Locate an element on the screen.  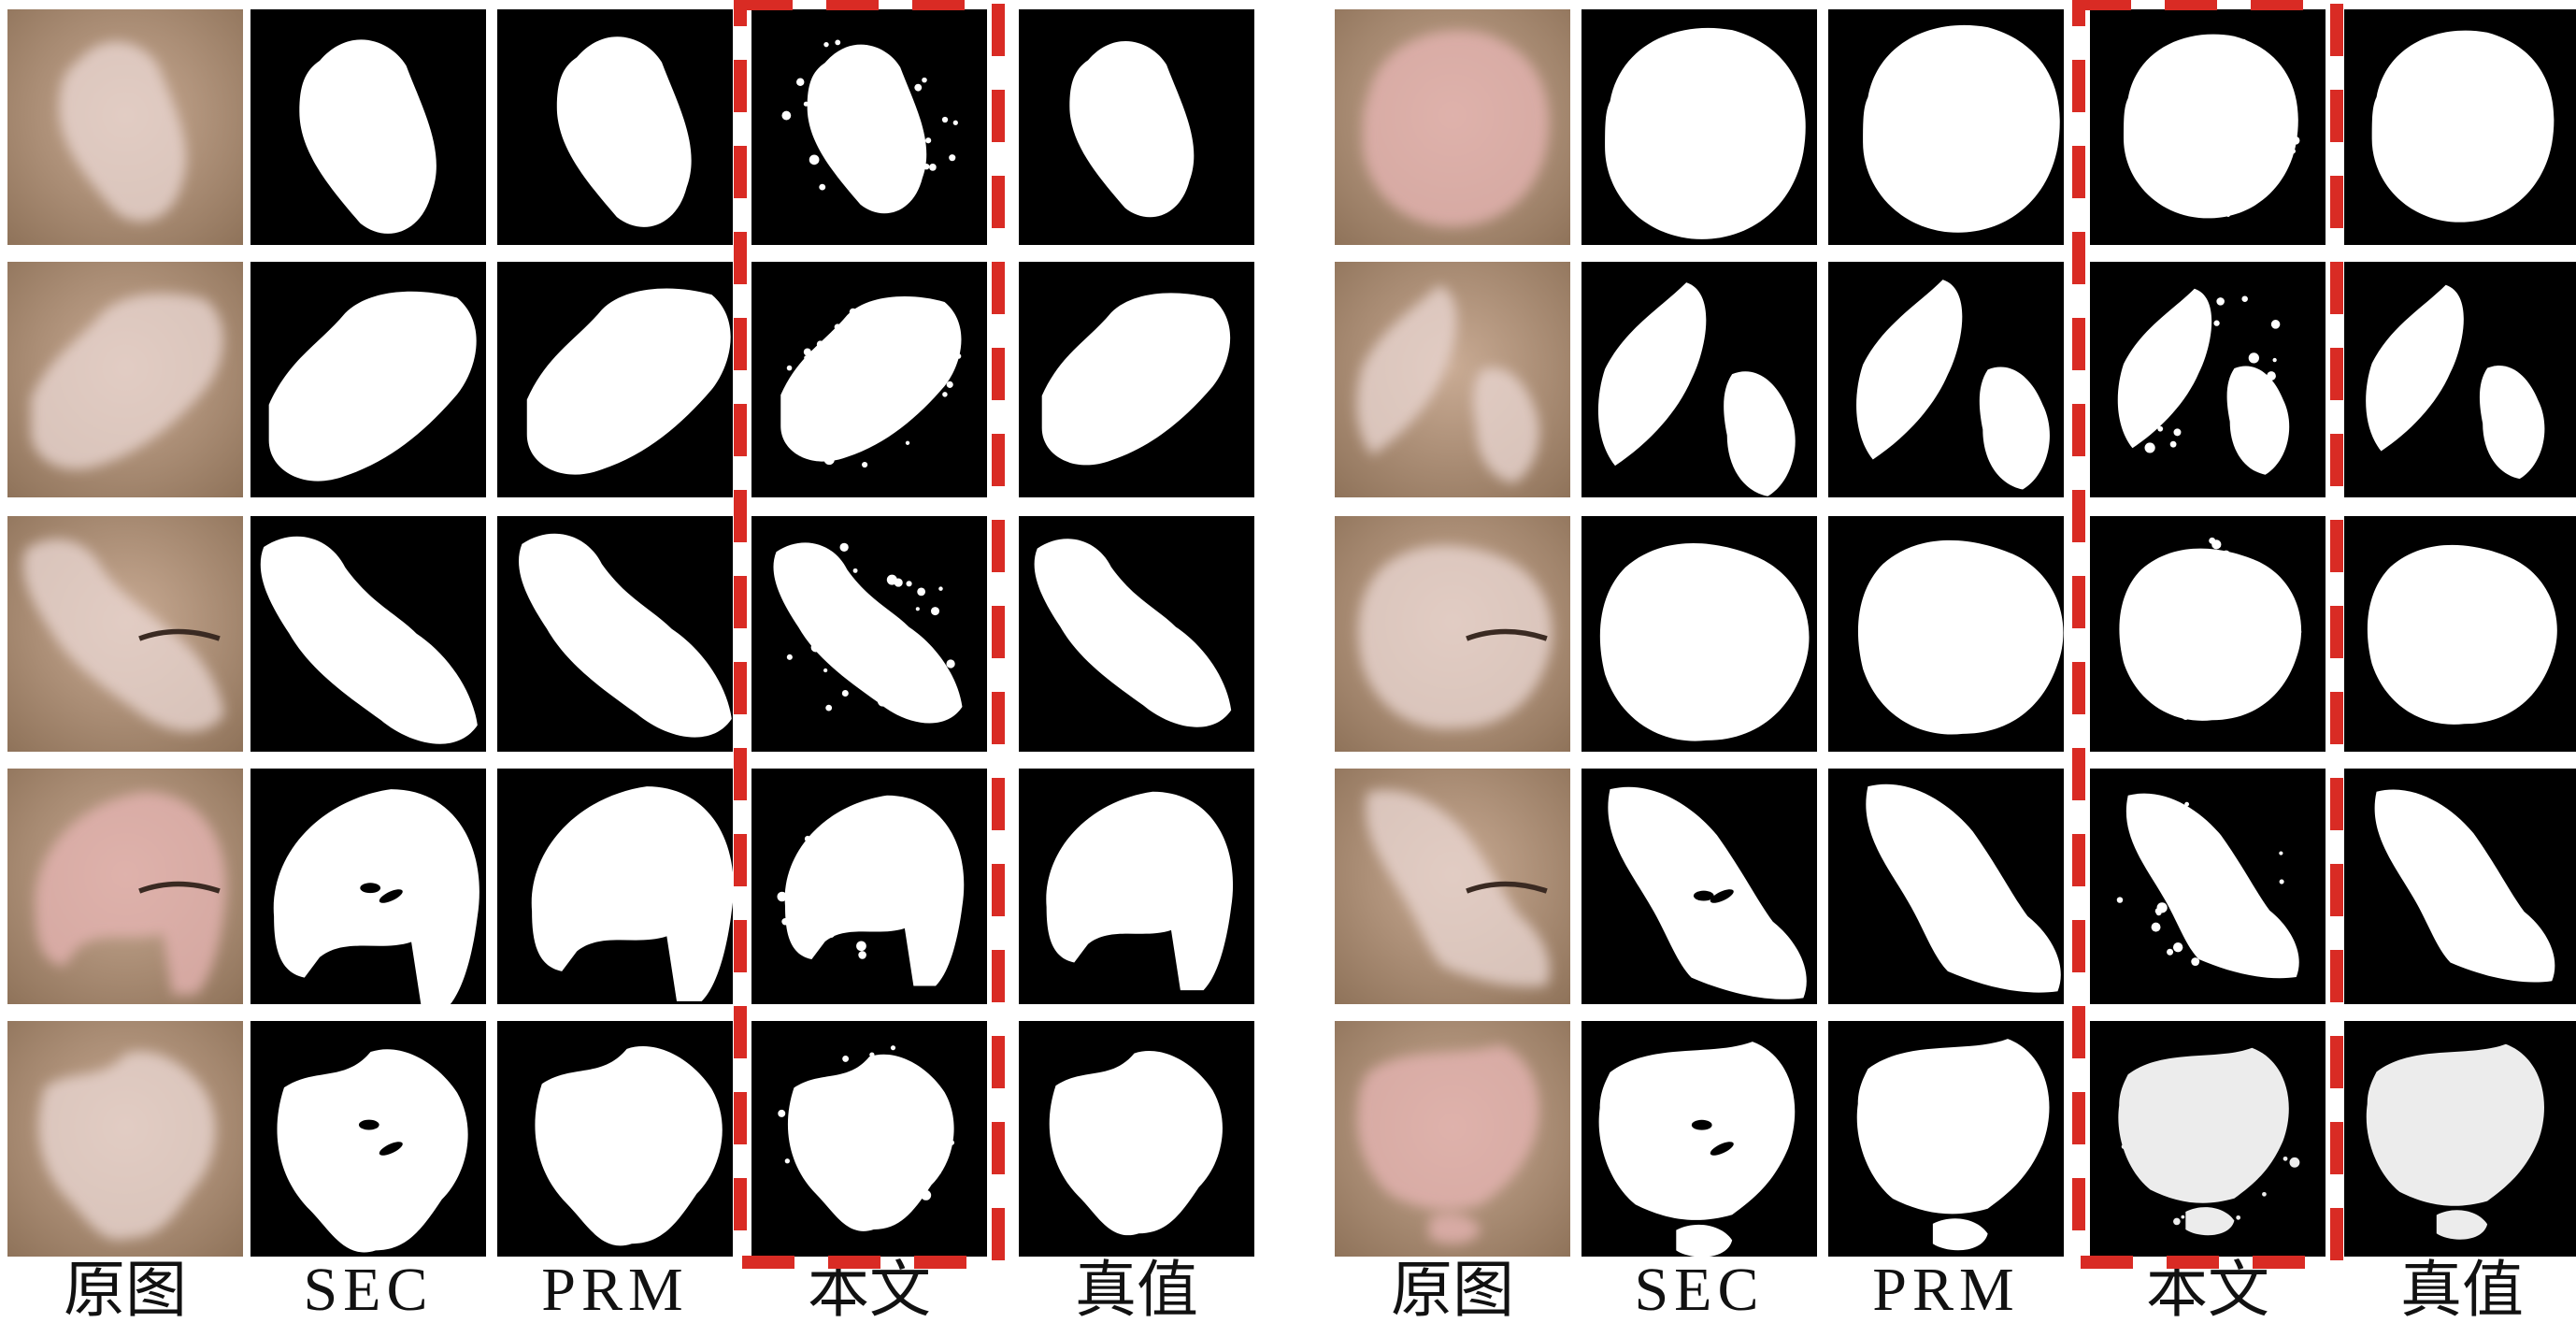
skin-photo-cheek-pink-lesion is located at coordinates (1452, 127).